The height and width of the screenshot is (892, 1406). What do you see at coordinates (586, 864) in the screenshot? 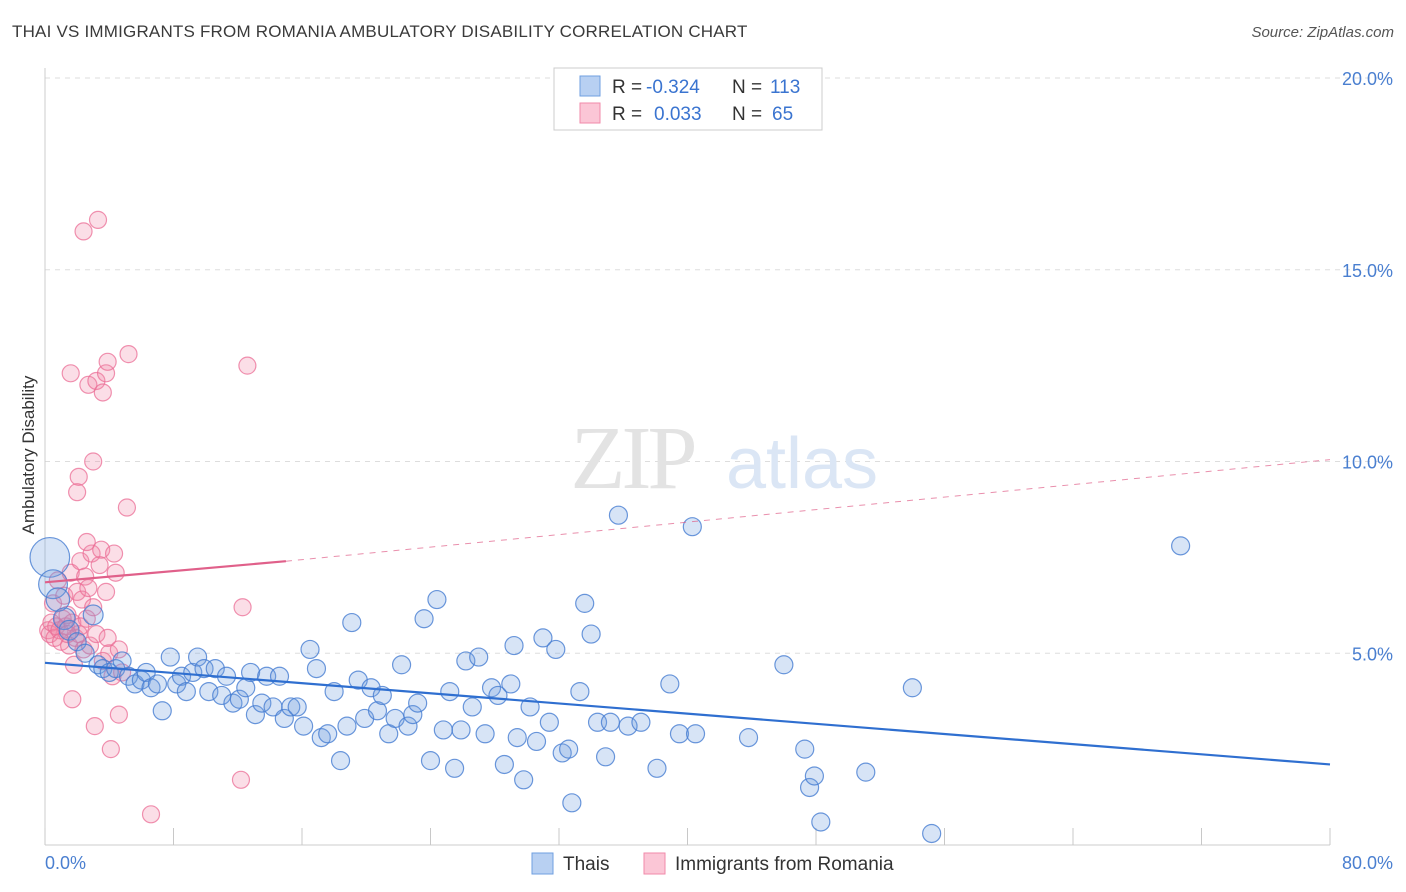
I see `bottom-legend-label-thais: Thais` at bounding box center [586, 864].